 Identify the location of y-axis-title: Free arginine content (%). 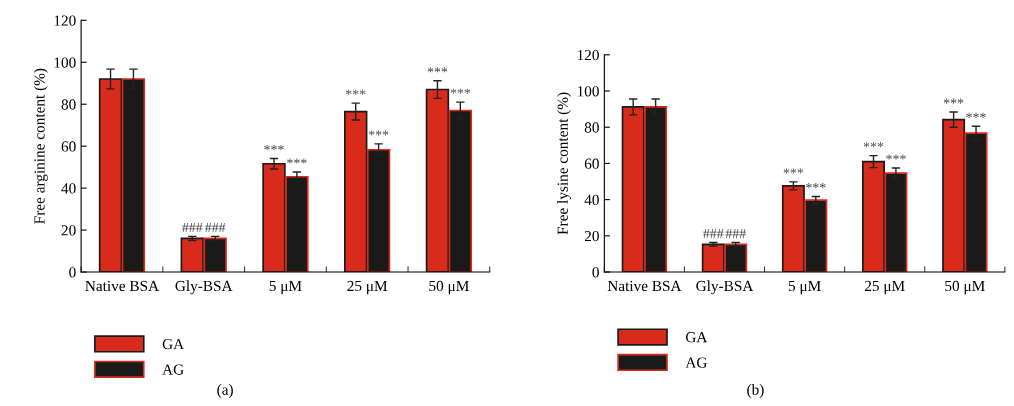
(40, 146).